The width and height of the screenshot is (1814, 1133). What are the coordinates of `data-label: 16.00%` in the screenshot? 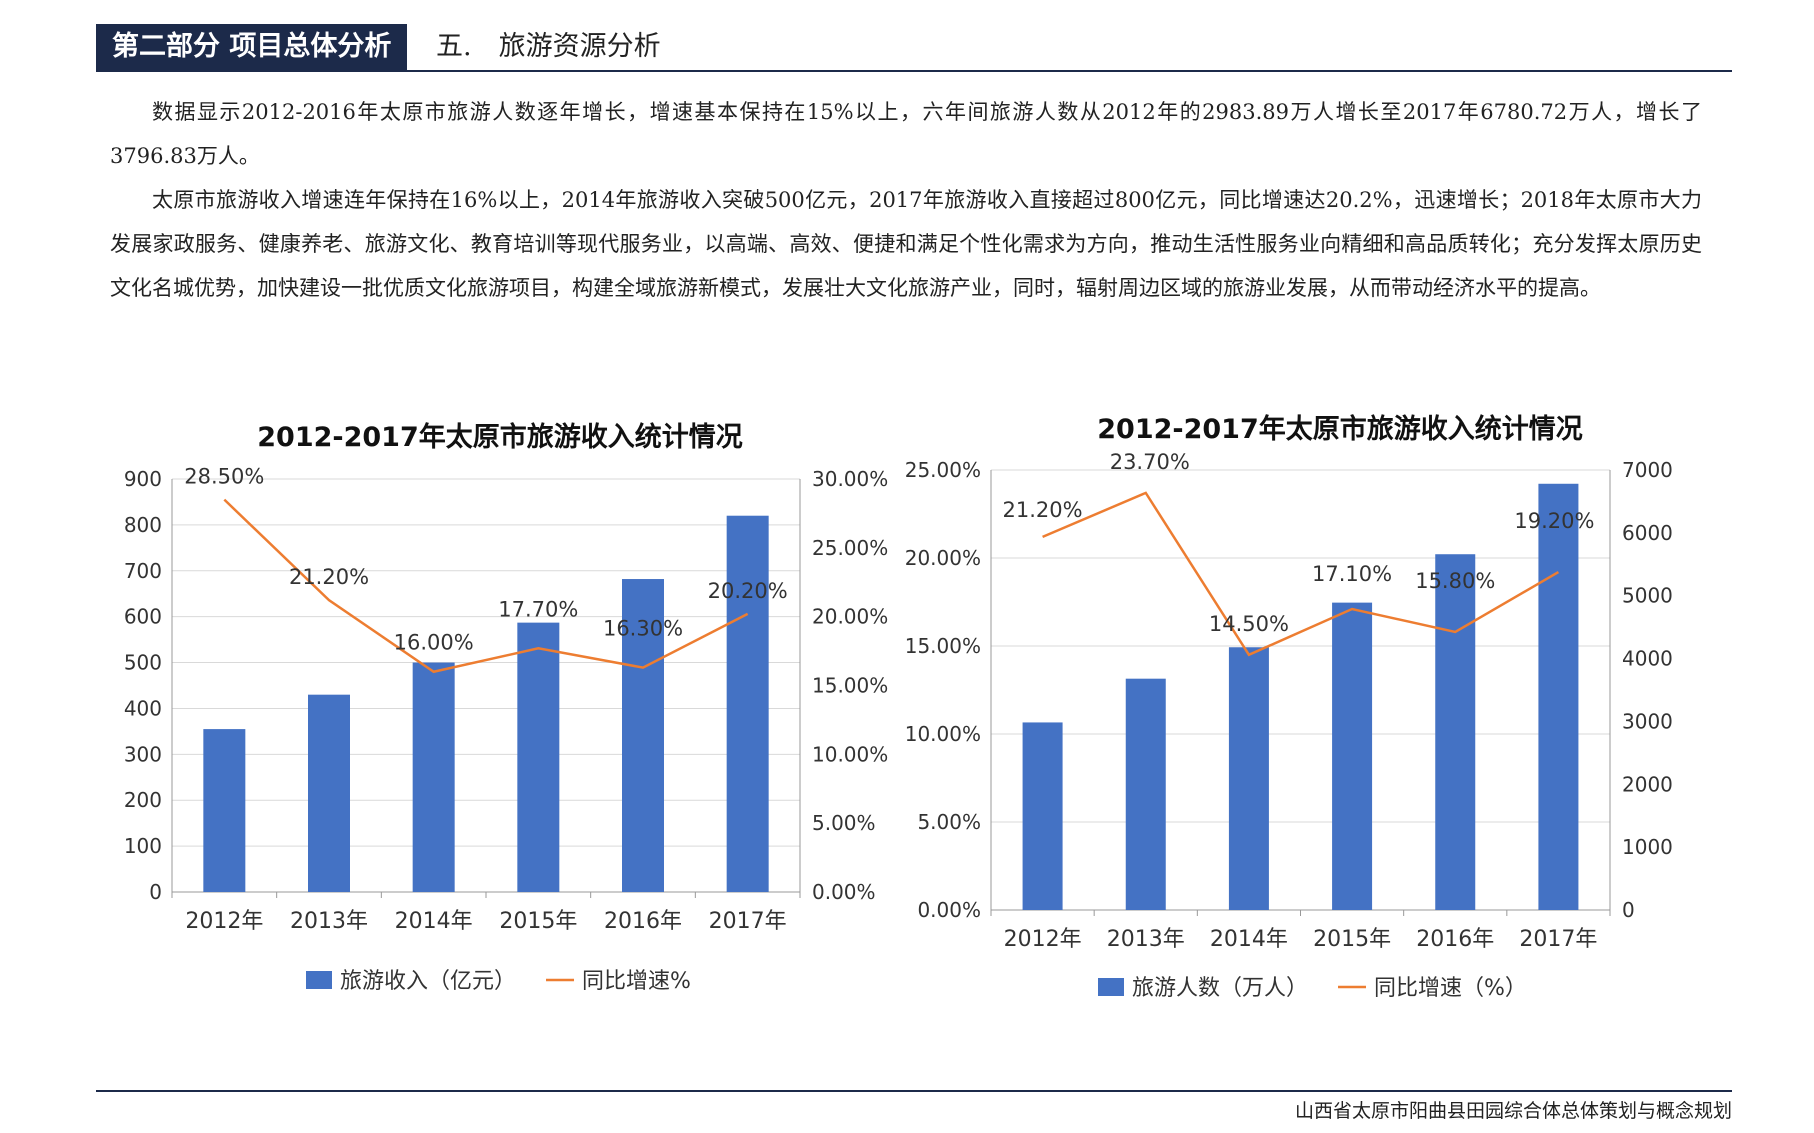 It's located at (434, 643).